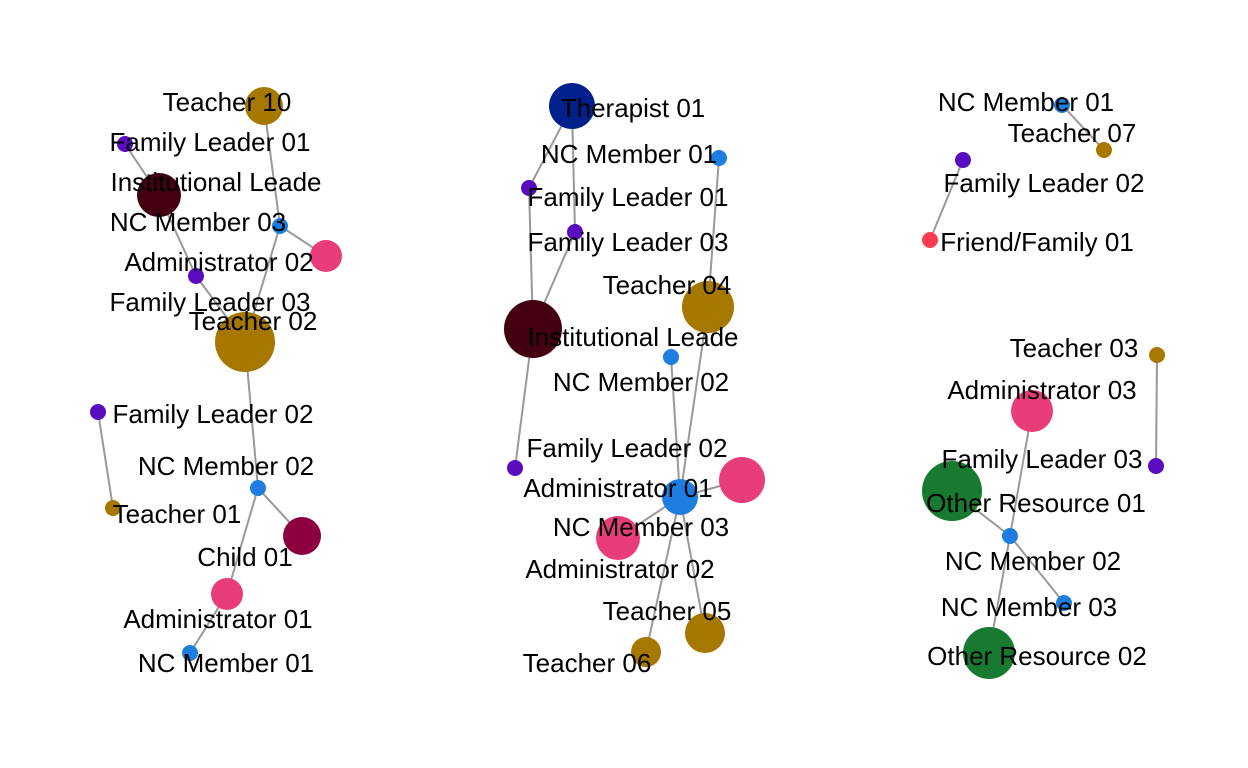 The image size is (1248, 768). I want to click on node-label-teacher-02: Teacher 02, so click(253, 321).